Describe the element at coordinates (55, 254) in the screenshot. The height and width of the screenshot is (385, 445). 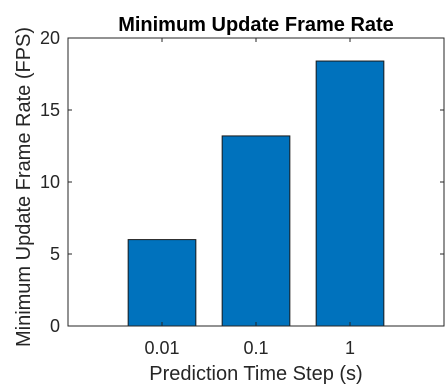
I see `y-tick-label: 5` at that location.